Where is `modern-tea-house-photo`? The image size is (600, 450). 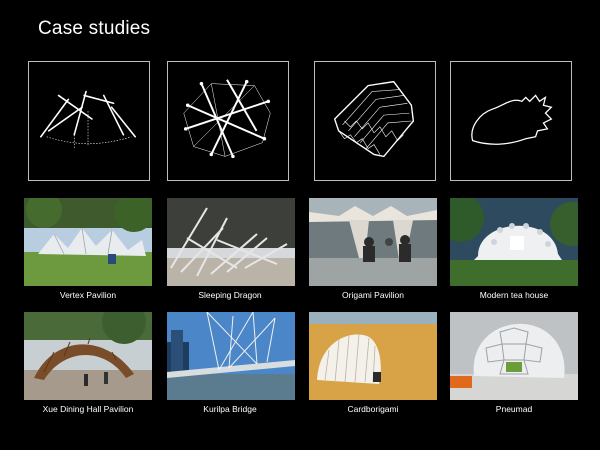
modern-tea-house-photo is located at coordinates (514, 242).